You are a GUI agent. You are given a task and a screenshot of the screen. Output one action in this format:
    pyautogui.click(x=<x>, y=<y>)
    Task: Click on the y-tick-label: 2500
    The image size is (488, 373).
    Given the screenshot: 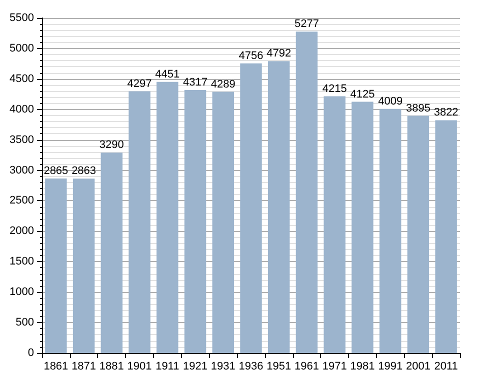 What is the action you would take?
    pyautogui.click(x=22, y=200)
    